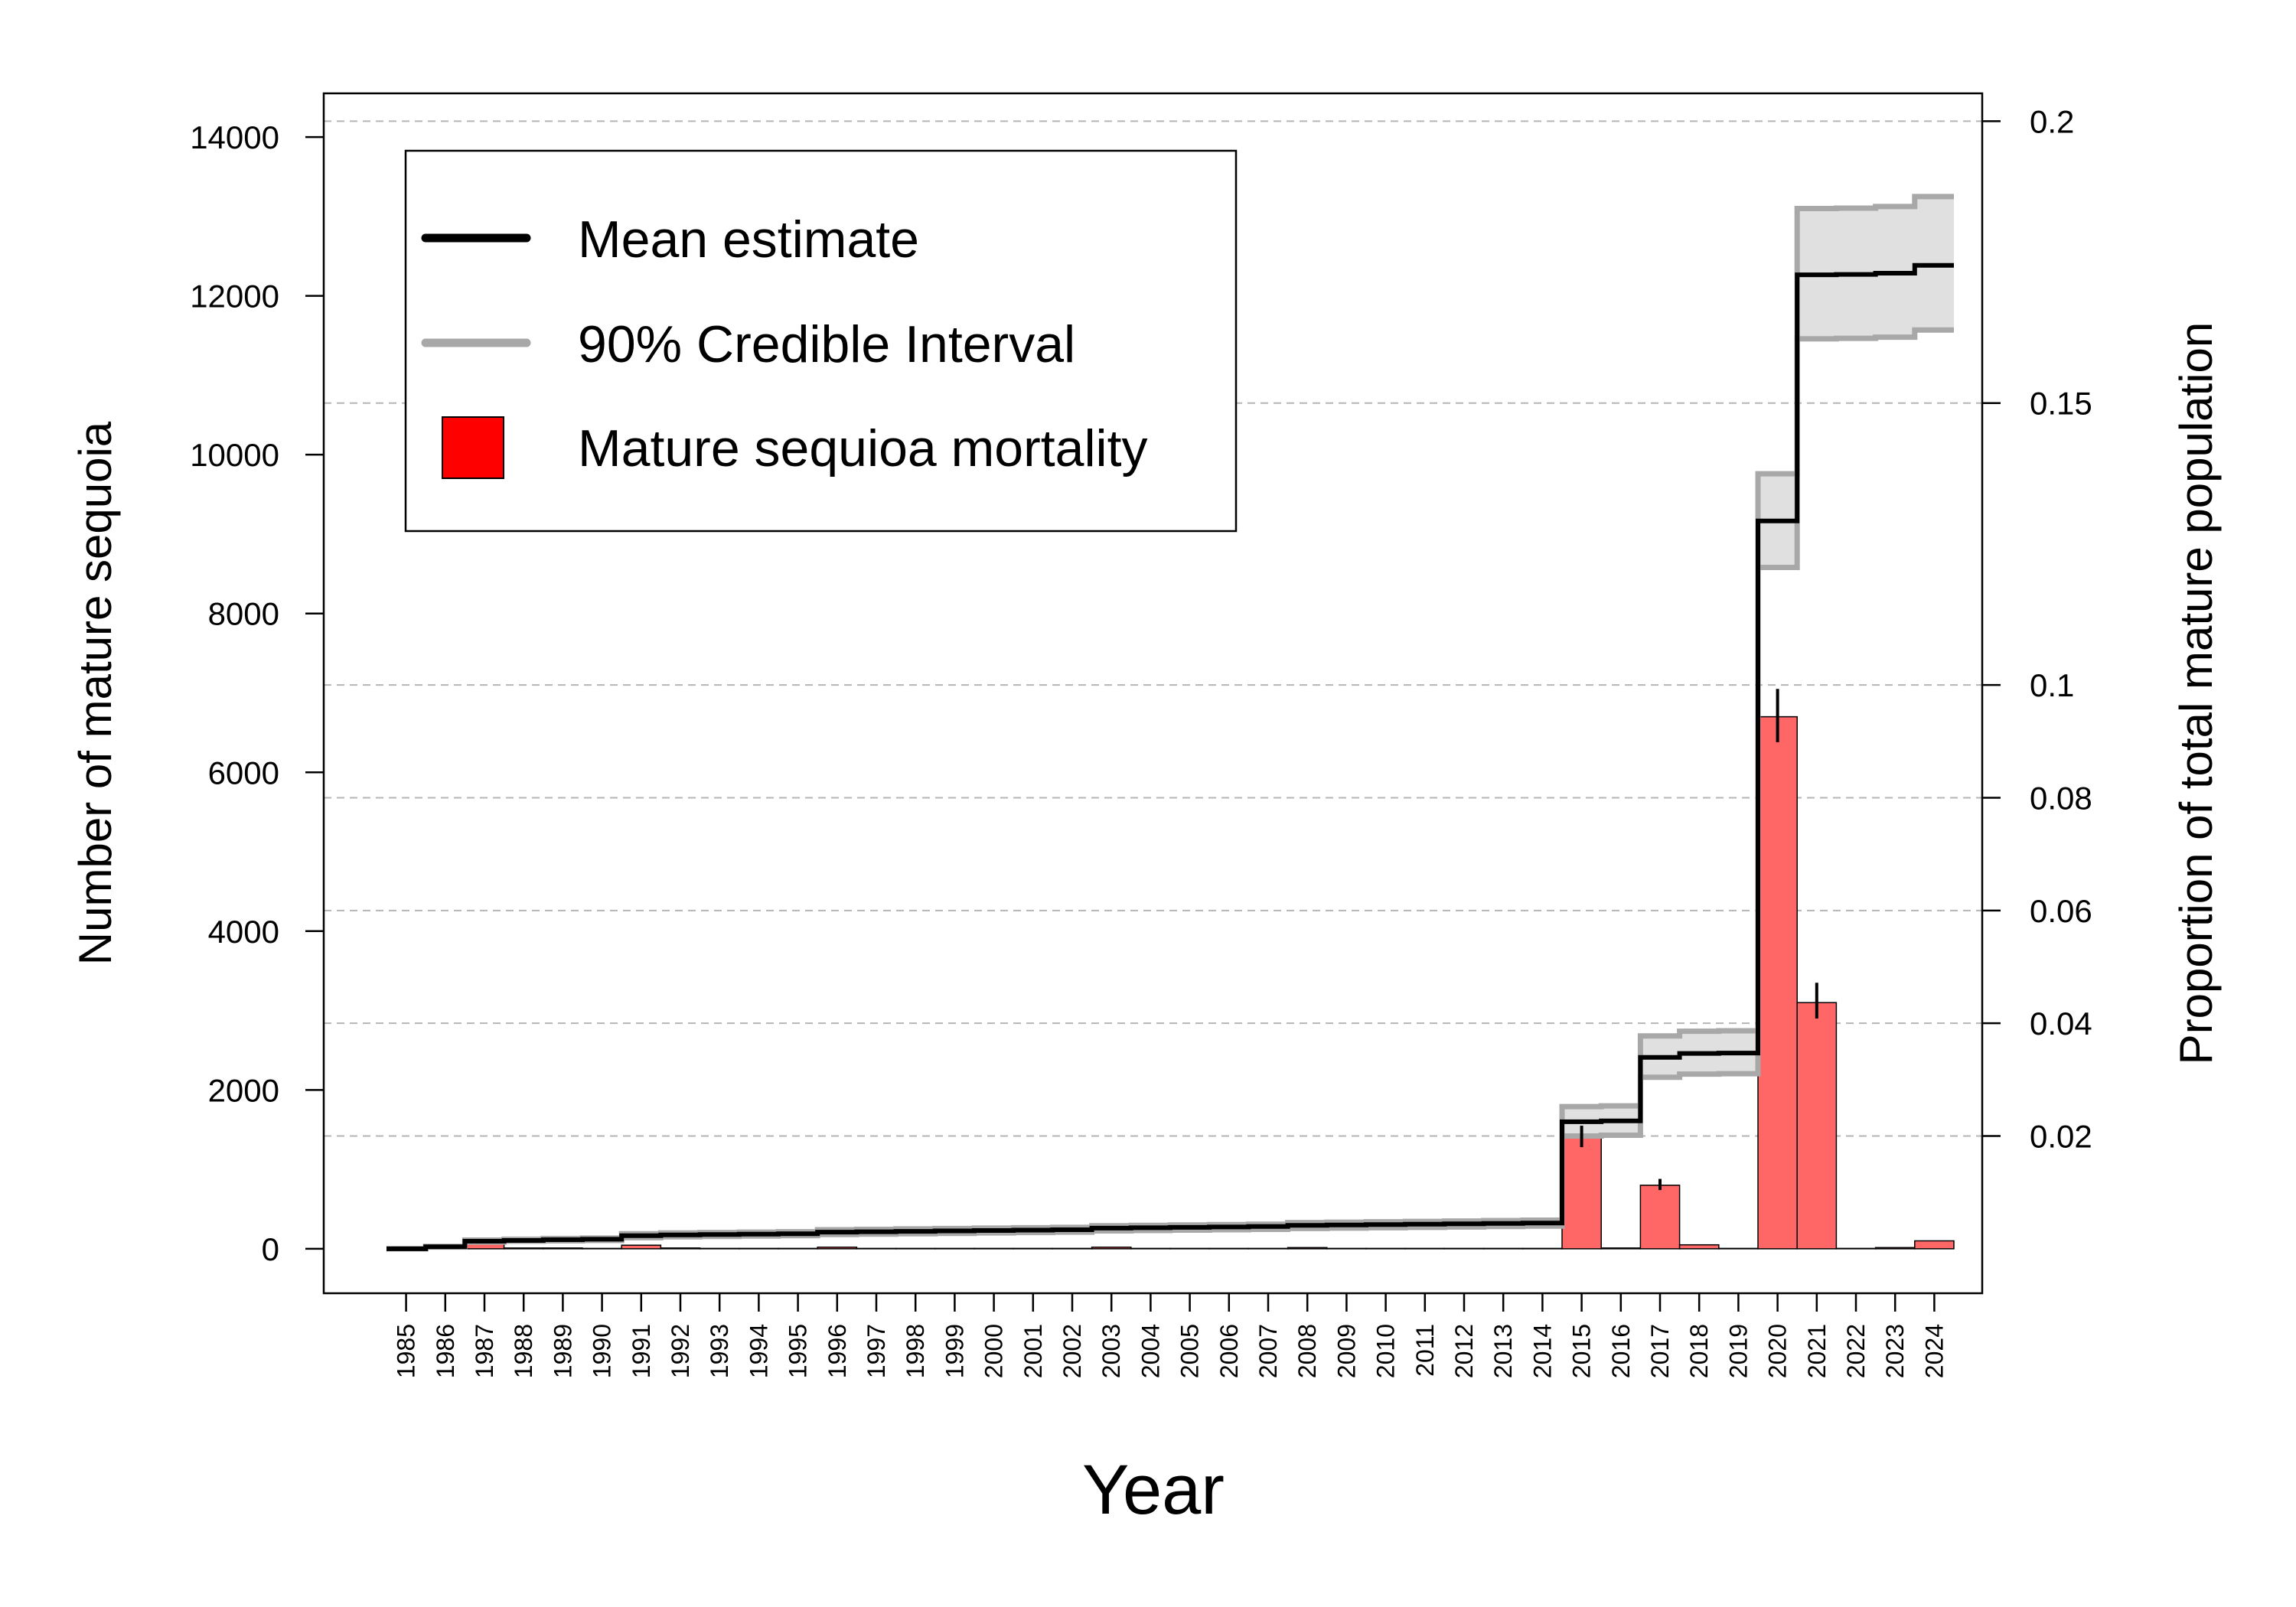 This screenshot has width=2296, height=1607. Describe the element at coordinates (406, 1351) in the screenshot. I see `x-tick-label: 1985` at that location.